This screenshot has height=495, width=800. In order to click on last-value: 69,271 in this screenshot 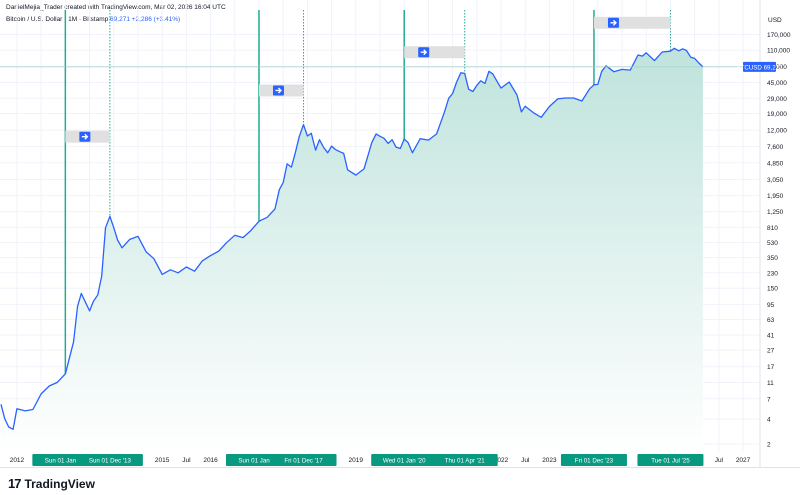, I will do `click(120, 19)`.